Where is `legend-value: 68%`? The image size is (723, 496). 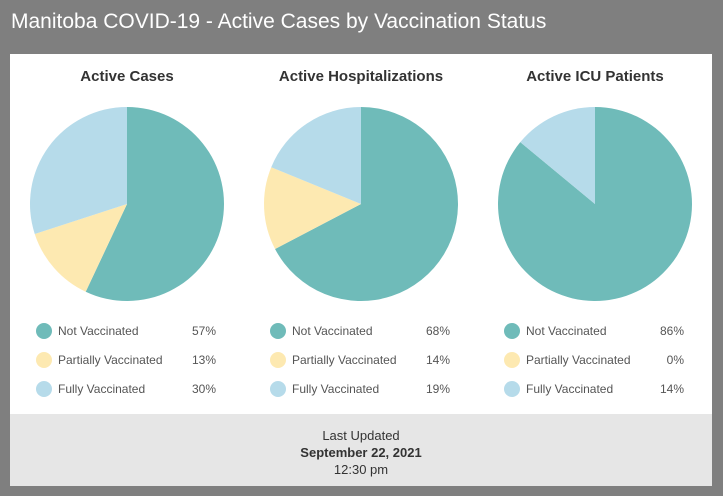
legend-value: 68% is located at coordinates (437, 331).